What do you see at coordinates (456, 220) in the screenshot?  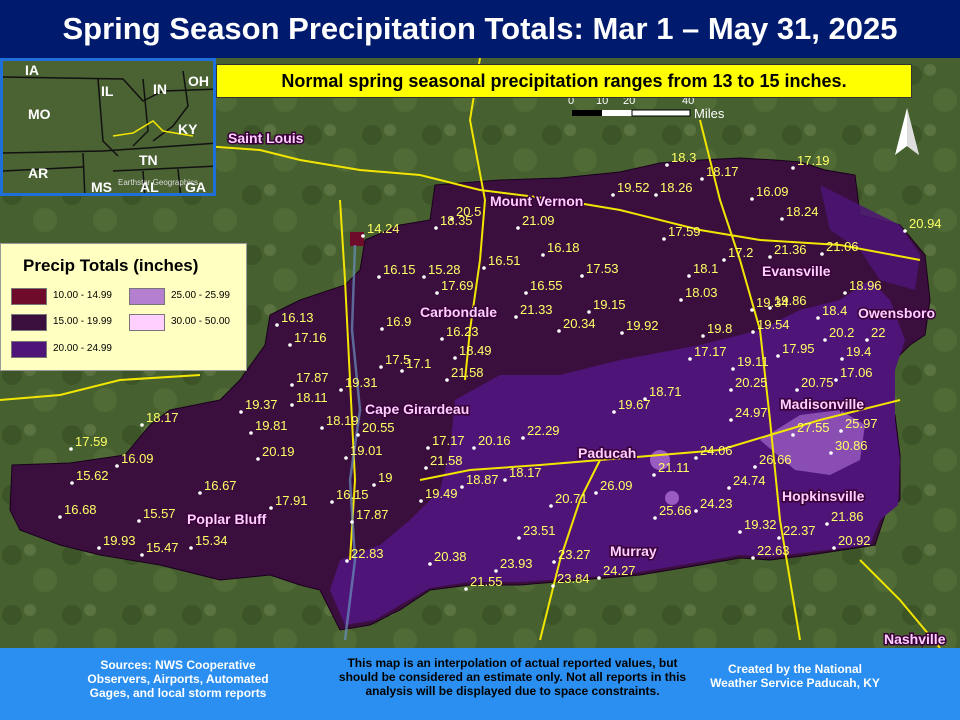 I see `precip-value-label: 18.35` at bounding box center [456, 220].